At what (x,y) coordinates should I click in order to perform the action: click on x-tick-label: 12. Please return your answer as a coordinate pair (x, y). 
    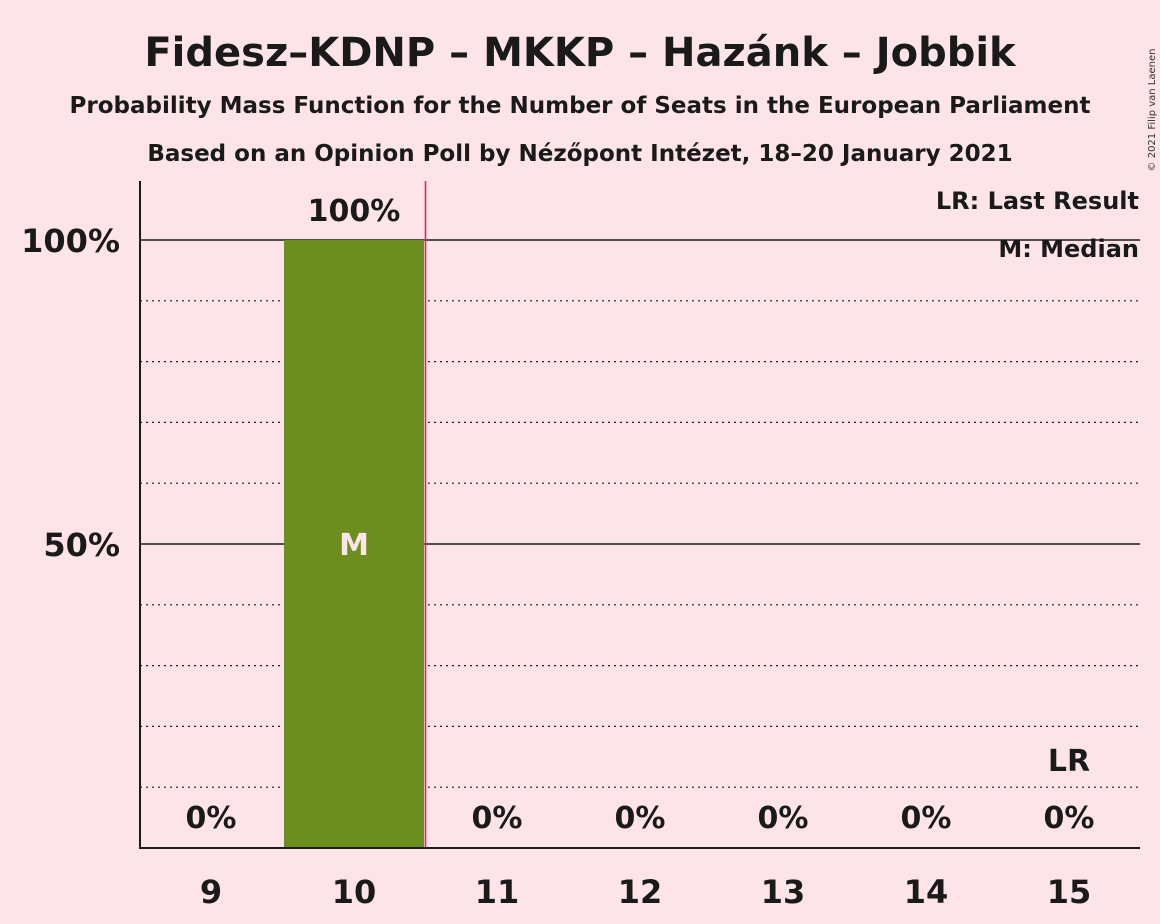
    Looking at the image, I should click on (640, 892).